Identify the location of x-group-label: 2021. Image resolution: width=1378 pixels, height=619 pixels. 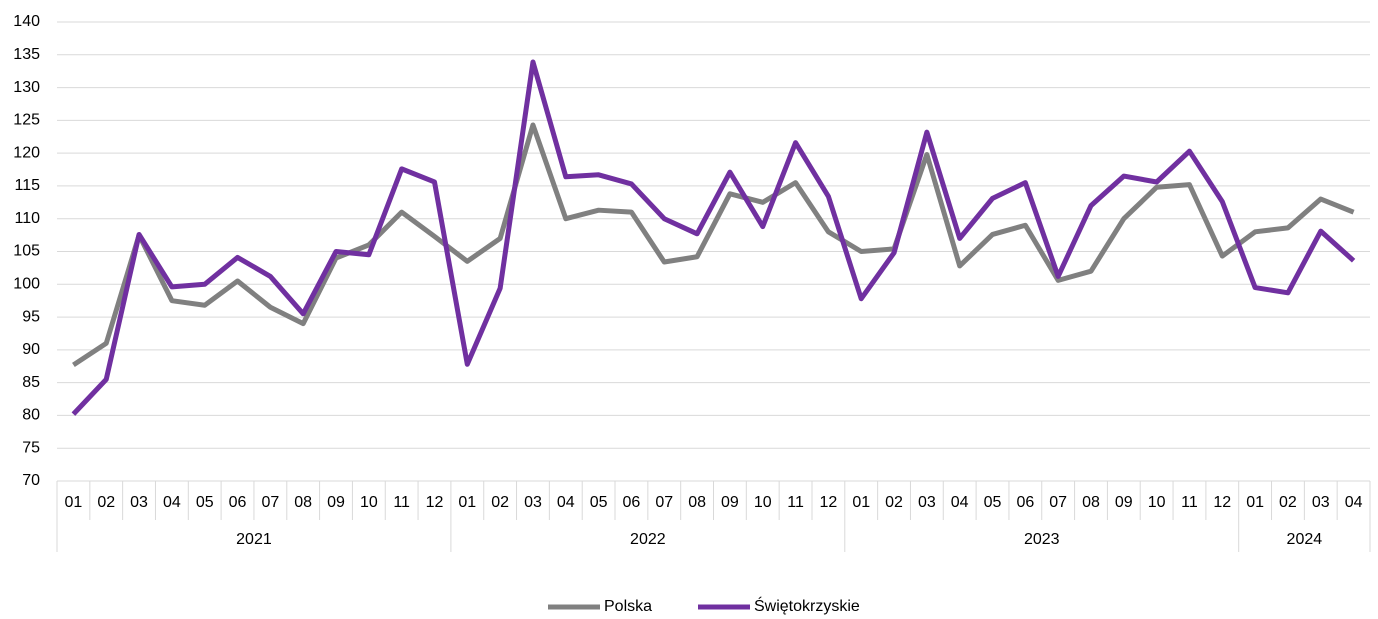
(254, 539).